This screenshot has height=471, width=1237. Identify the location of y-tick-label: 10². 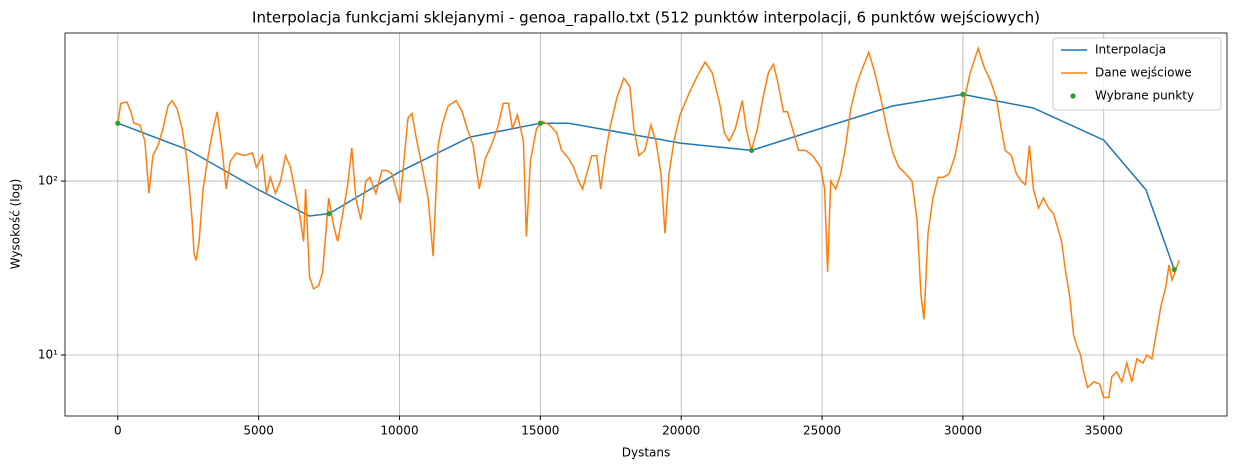
(48, 181).